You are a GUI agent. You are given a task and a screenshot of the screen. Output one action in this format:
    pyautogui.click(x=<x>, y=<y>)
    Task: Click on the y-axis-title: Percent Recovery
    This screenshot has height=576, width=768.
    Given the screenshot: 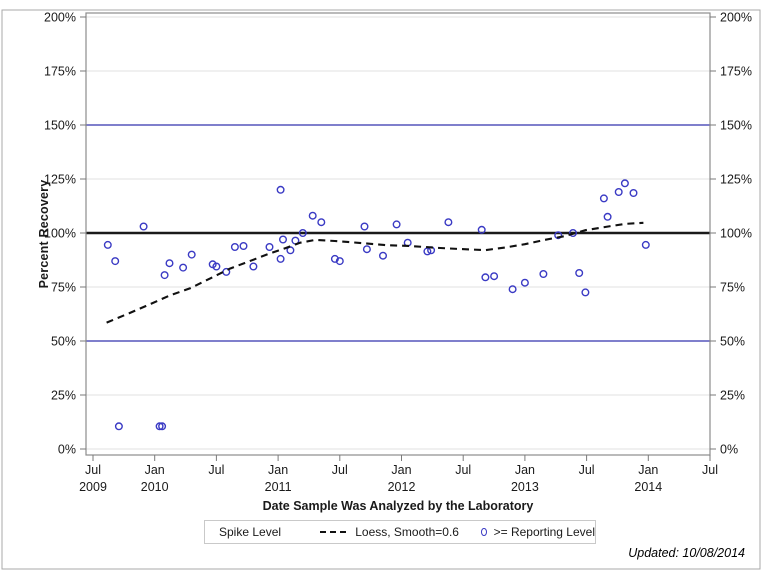 What is the action you would take?
    pyautogui.click(x=44, y=234)
    